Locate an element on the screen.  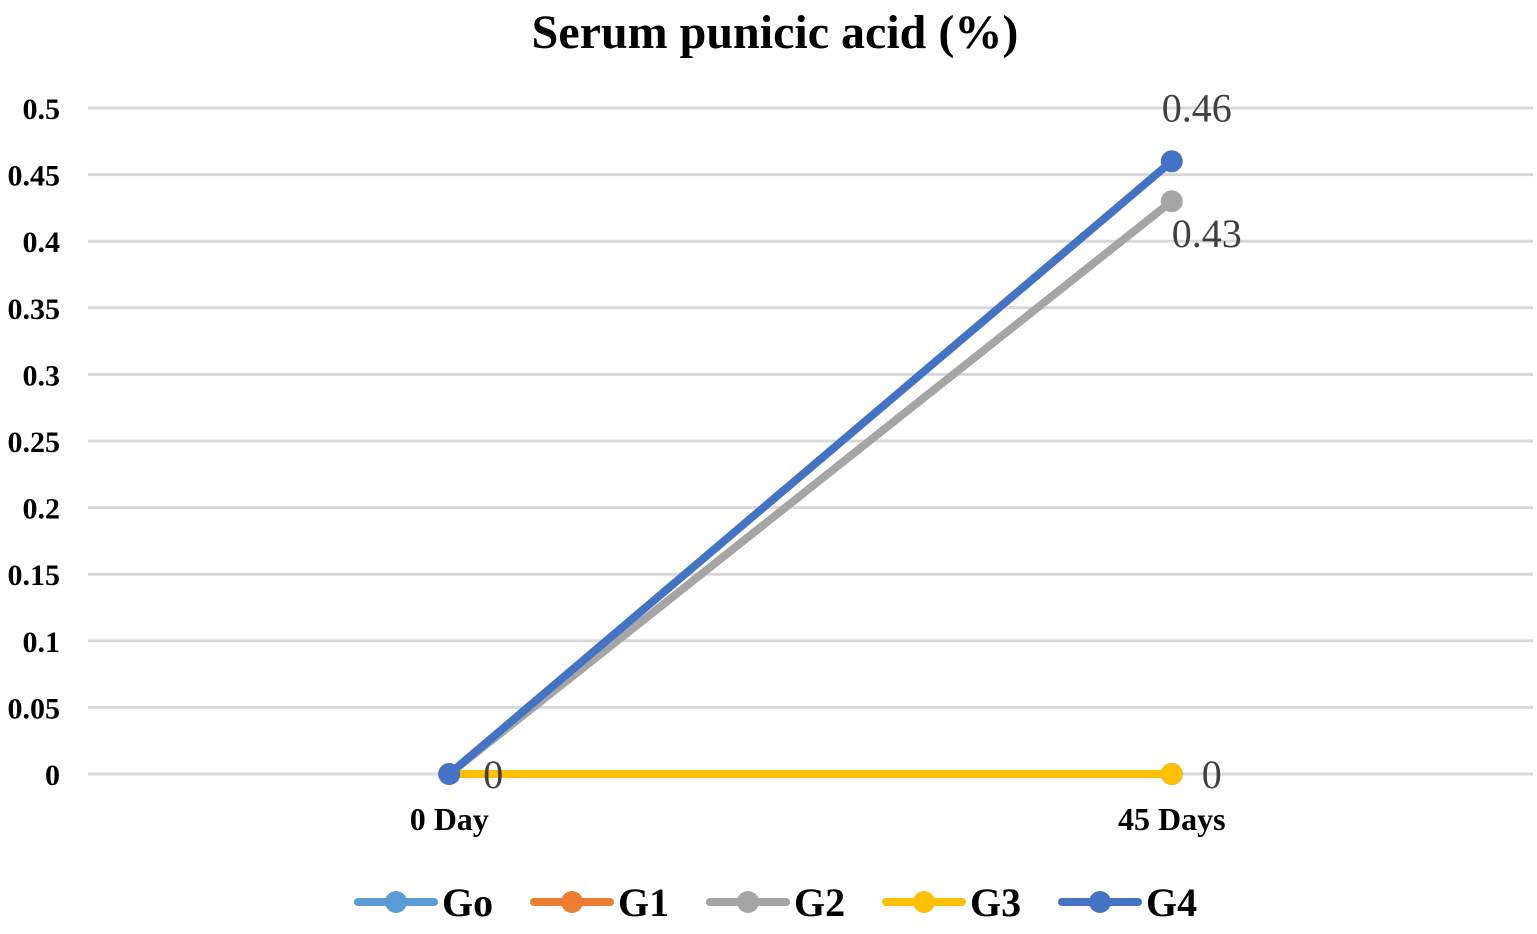
y-axis-ticks: 0 0.05 0.1 0.15 0.2 0.25 0.3 0.35 0.4 0.45 0.5 is located at coordinates (34, 442).